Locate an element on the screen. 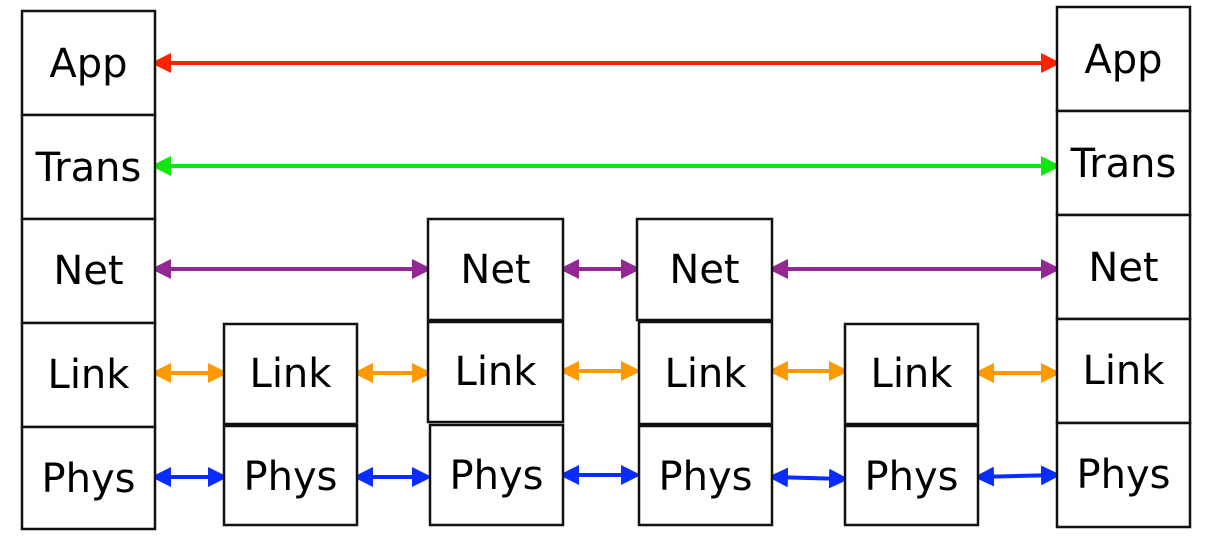 The width and height of the screenshot is (1209, 539). router-2-stack: Net Link Phys is located at coordinates (704, 372).